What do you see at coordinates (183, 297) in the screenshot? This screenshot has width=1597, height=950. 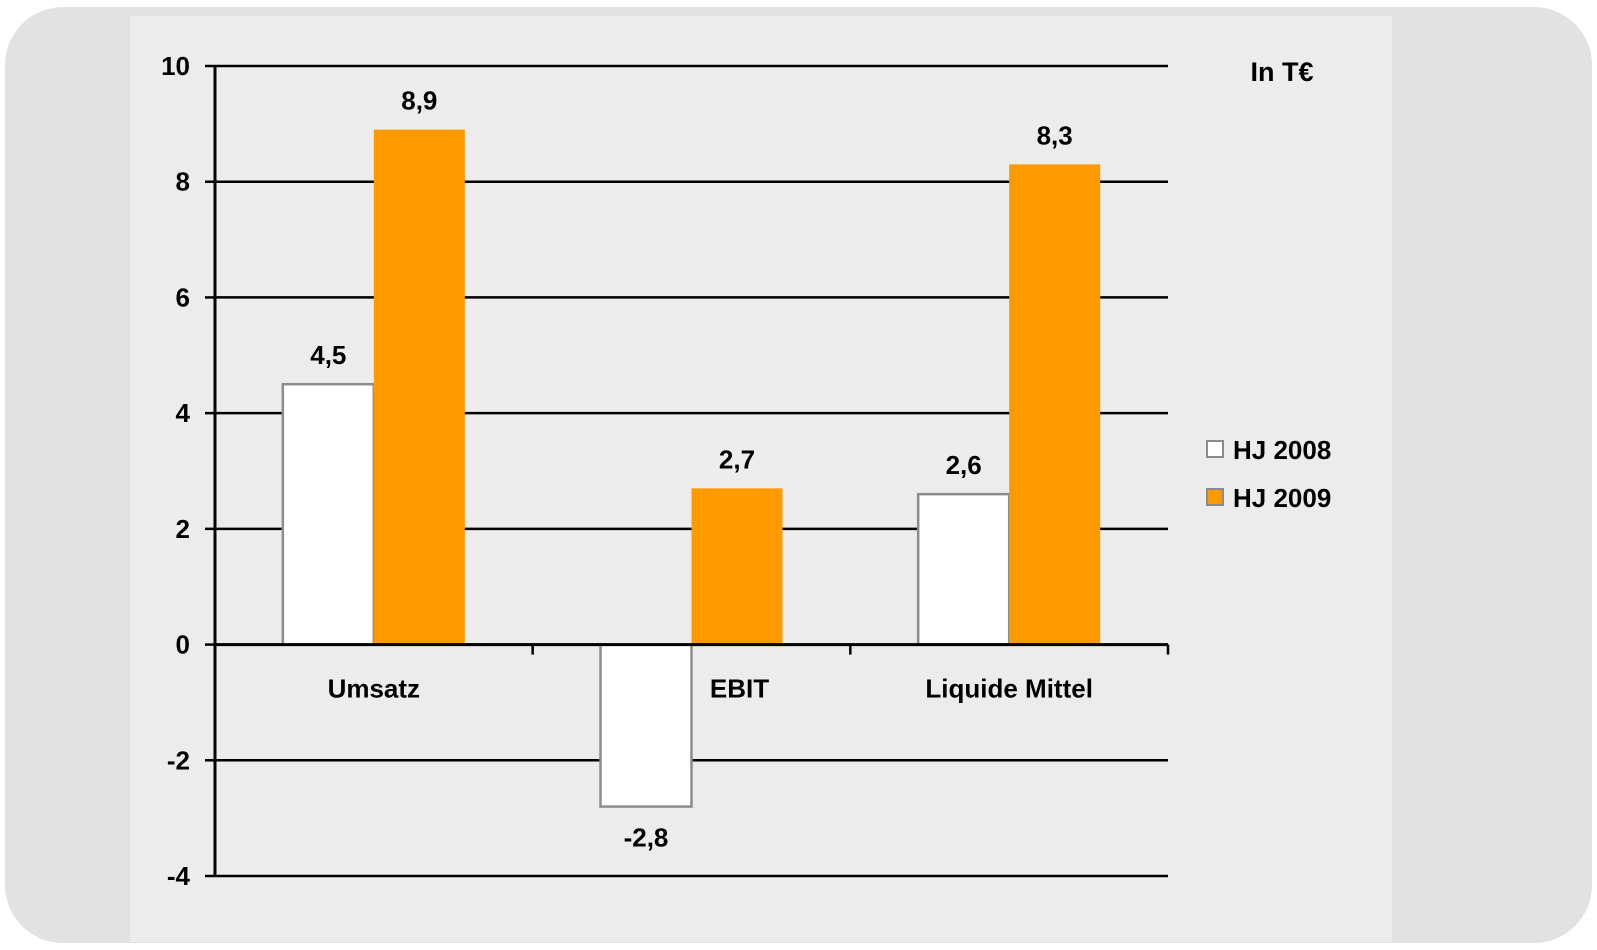 I see `y-tick-label: 6` at bounding box center [183, 297].